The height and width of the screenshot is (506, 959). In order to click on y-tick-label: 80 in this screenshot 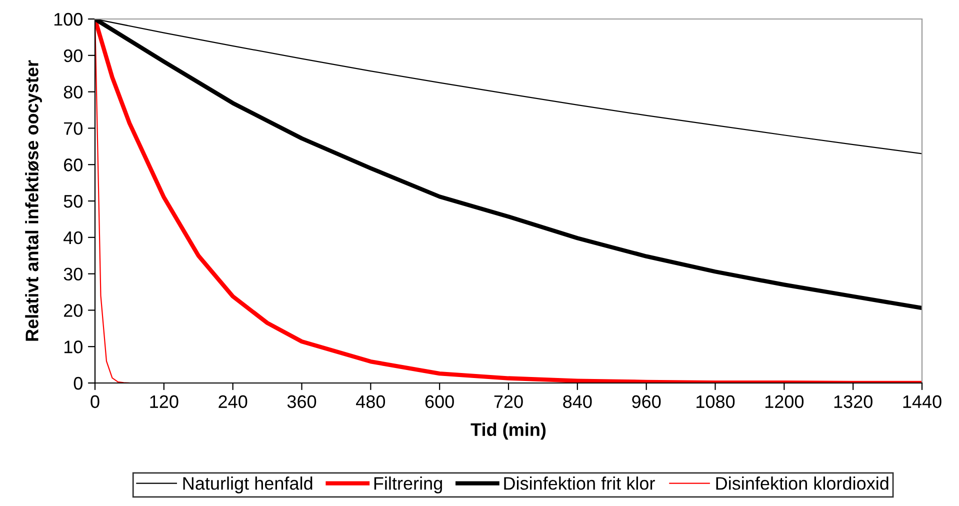, I will do `click(73, 92)`.